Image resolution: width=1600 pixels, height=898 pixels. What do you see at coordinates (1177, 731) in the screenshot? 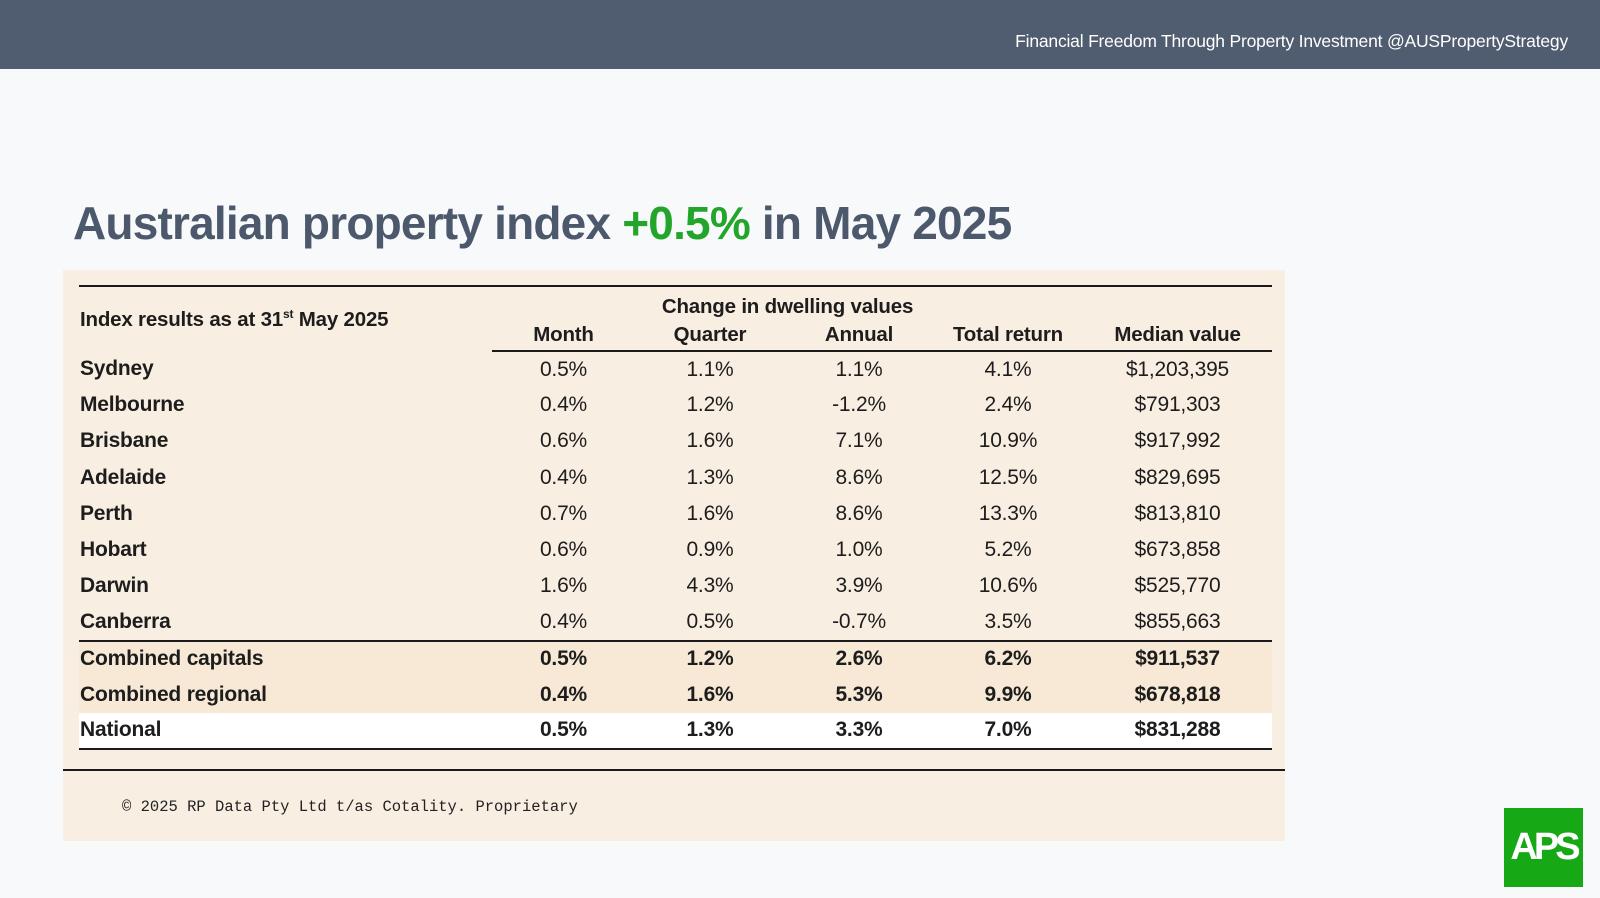
I see `cell-median: $831,288` at bounding box center [1177, 731].